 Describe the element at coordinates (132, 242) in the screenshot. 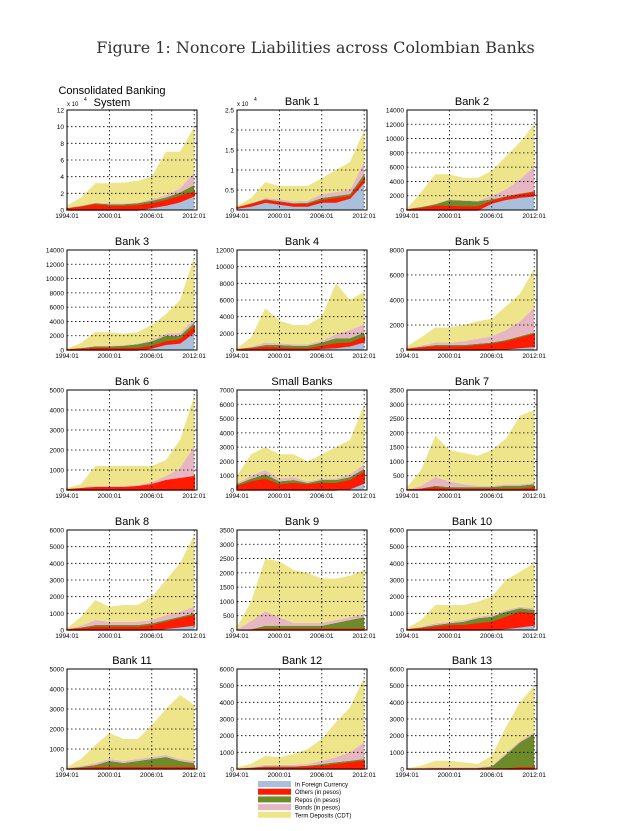

I see `panel-title: Bank 3` at that location.